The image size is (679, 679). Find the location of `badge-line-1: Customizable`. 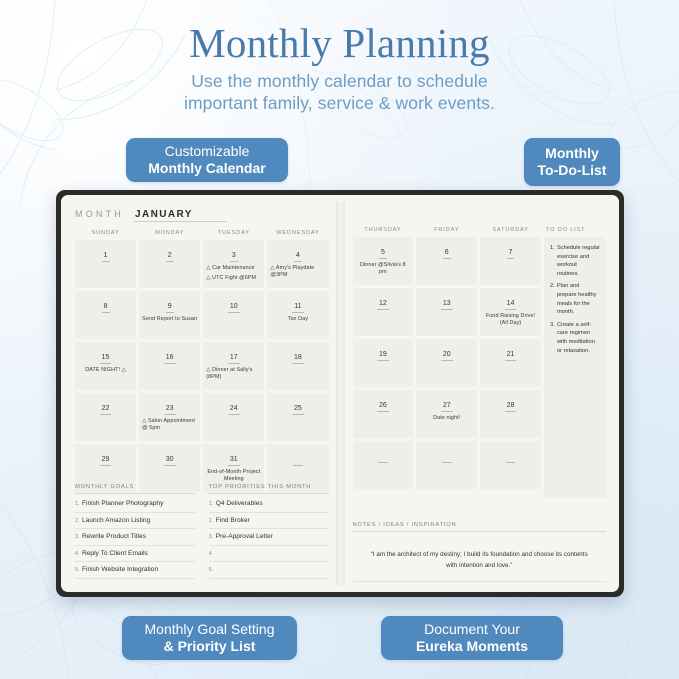

badge-line-1: Customizable is located at coordinates (207, 151).